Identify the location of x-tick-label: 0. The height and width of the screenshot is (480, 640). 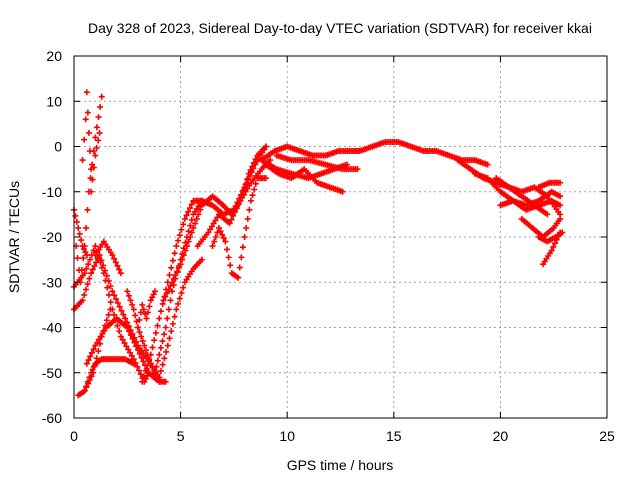
(74, 436).